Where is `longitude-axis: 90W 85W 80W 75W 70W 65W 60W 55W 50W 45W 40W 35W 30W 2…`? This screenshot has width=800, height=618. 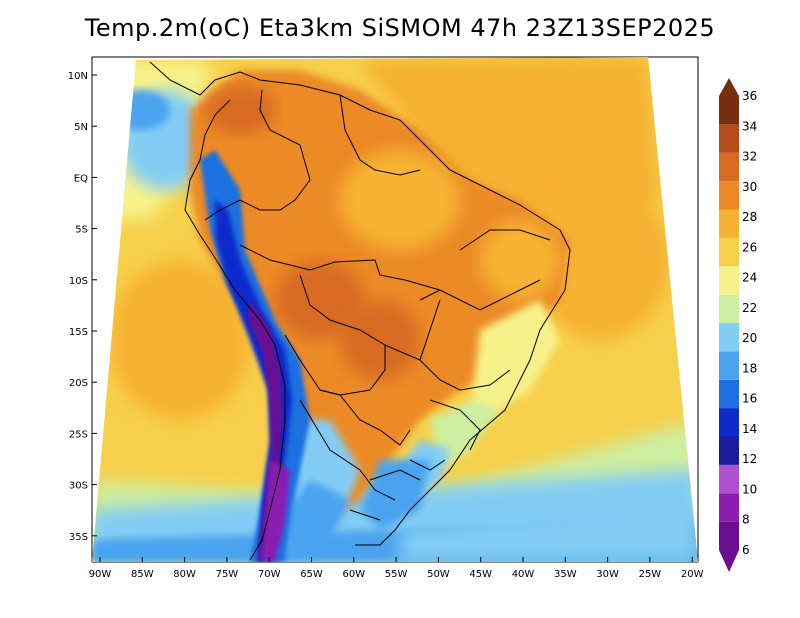 longitude-axis: 90W 85W 80W 75W 70W 65W 60W 55W 50W 45W 40W 35W 30W 2… is located at coordinates (396, 568).